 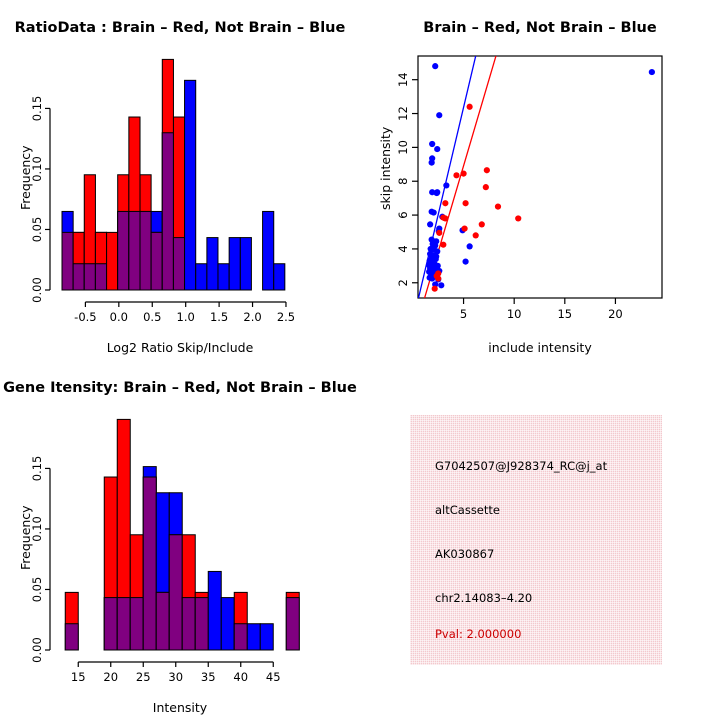 What do you see at coordinates (175, 677) in the screenshot?
I see `x-tick-label: 30` at bounding box center [175, 677].